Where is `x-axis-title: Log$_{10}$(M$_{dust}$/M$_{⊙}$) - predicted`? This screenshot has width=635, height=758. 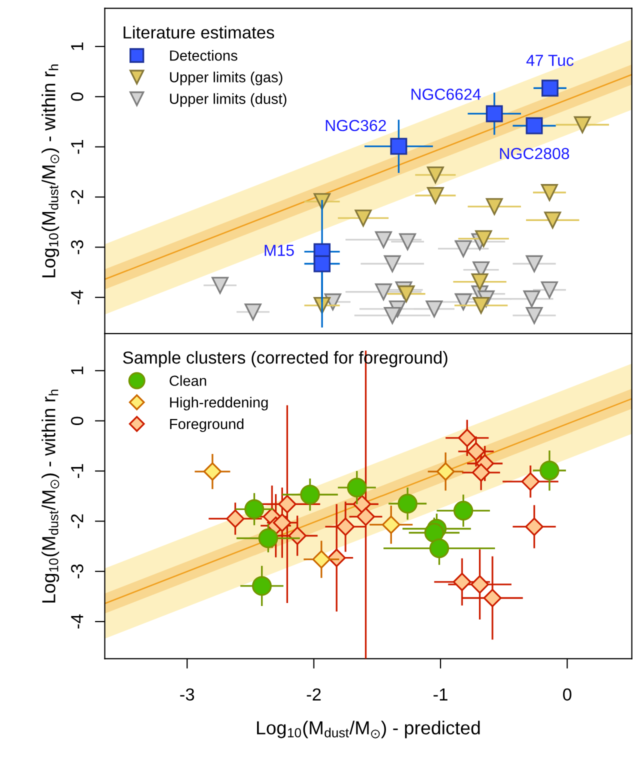
x-axis-title: Log$_{10}$(M$_{dust}$/M$_{⊙}$) - predicted is located at coordinates (368, 729).